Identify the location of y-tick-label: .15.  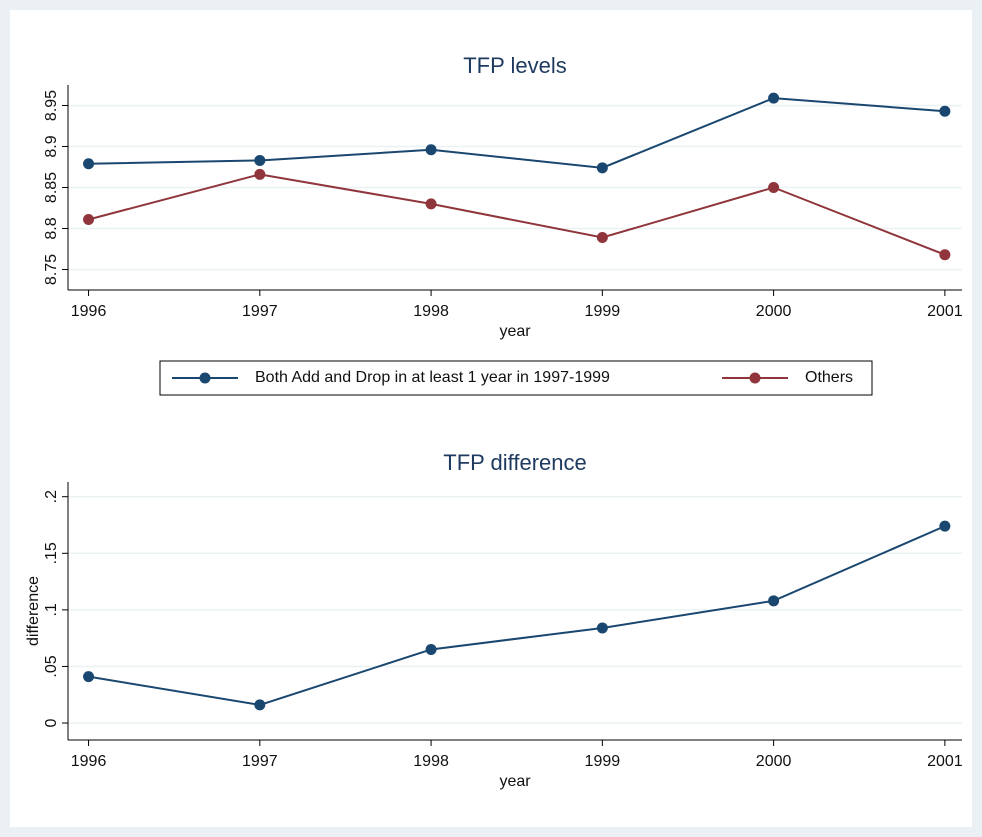
(51, 553).